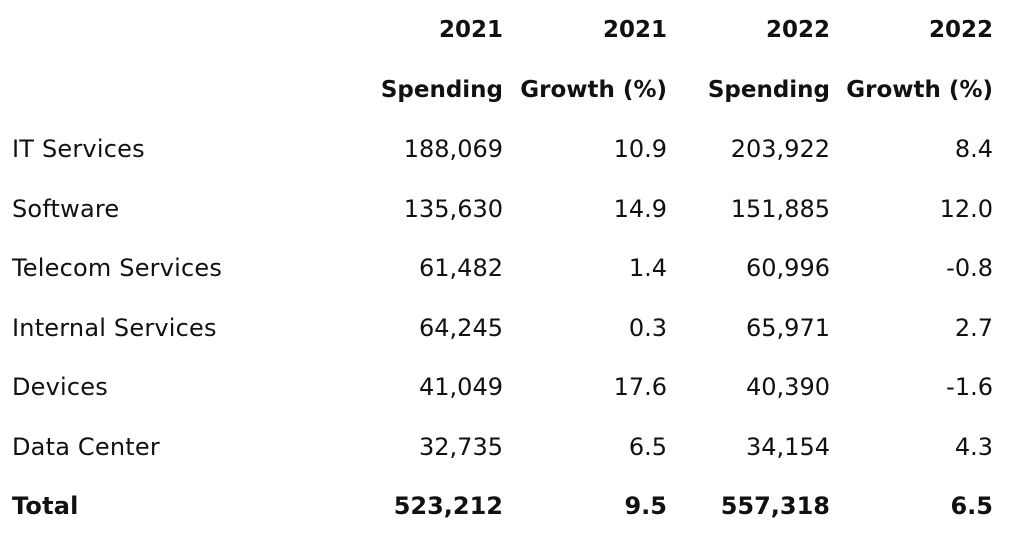 This screenshot has width=1013, height=536. Describe the element at coordinates (973, 328) in the screenshot. I see `cell-2022-growth: 2.7` at that location.